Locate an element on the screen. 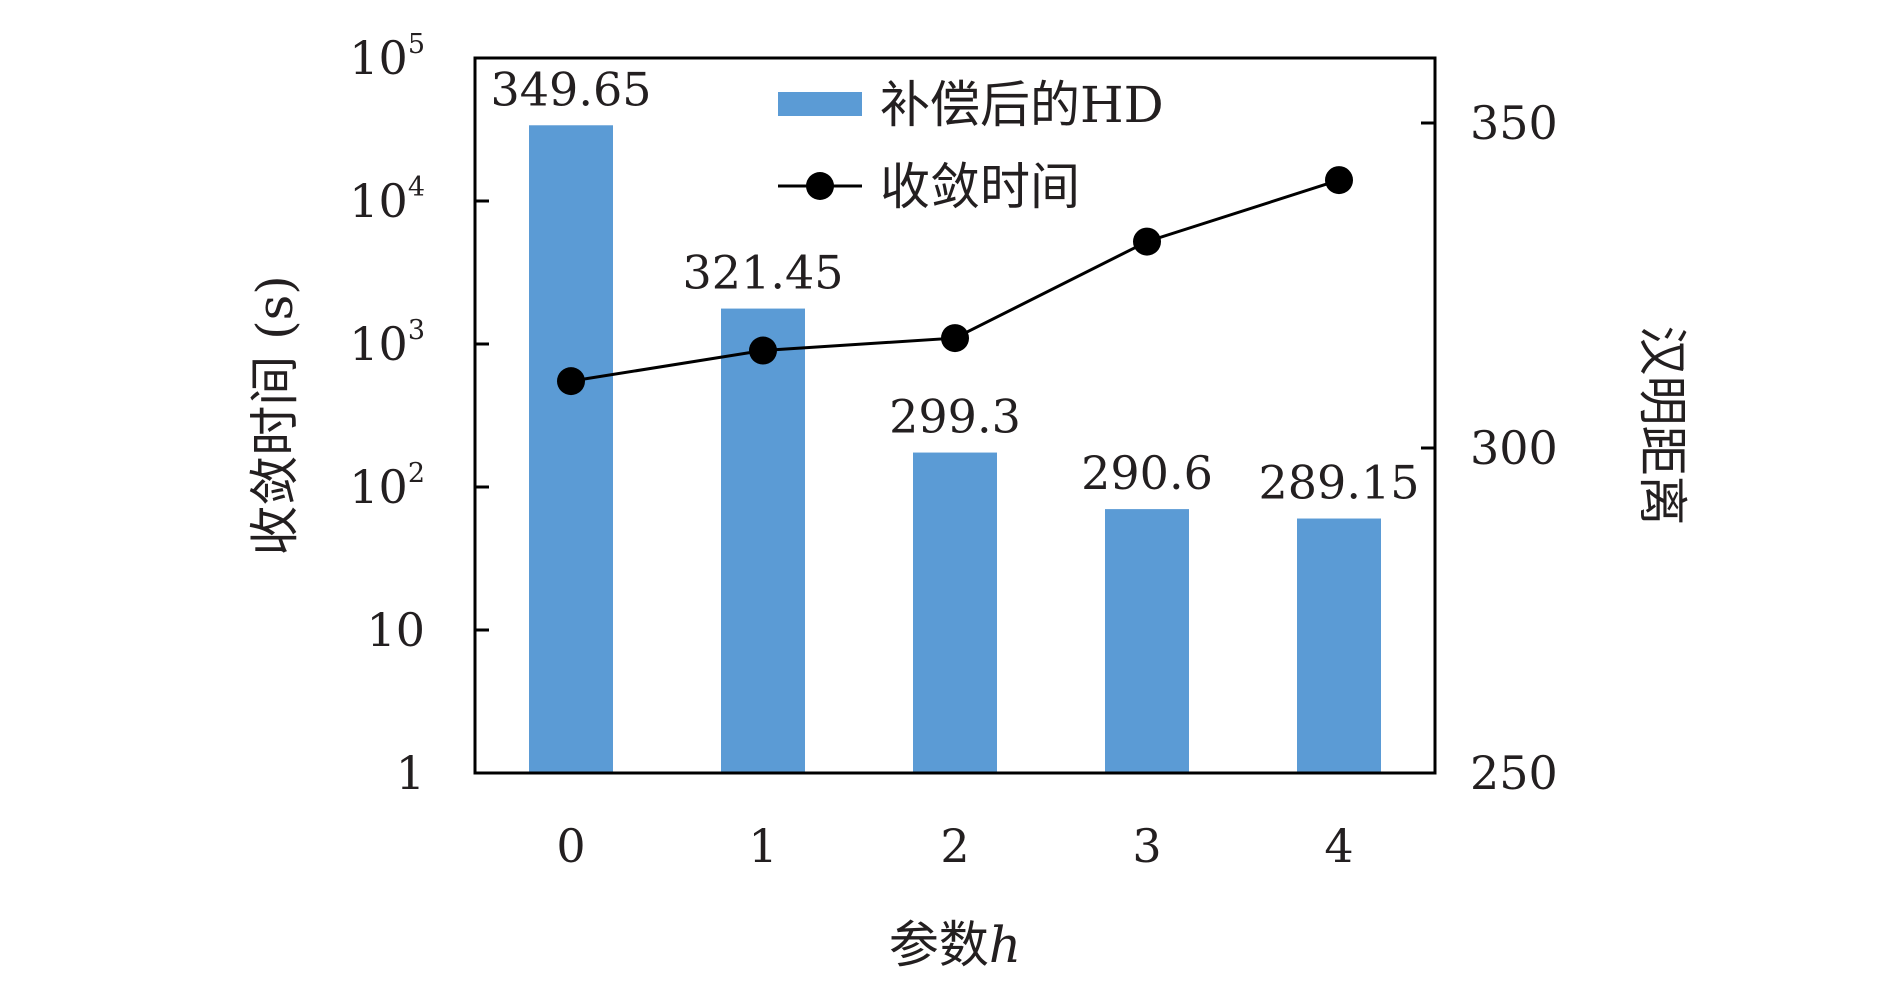  bar-data-label: 290.6 is located at coordinates (1147, 473).